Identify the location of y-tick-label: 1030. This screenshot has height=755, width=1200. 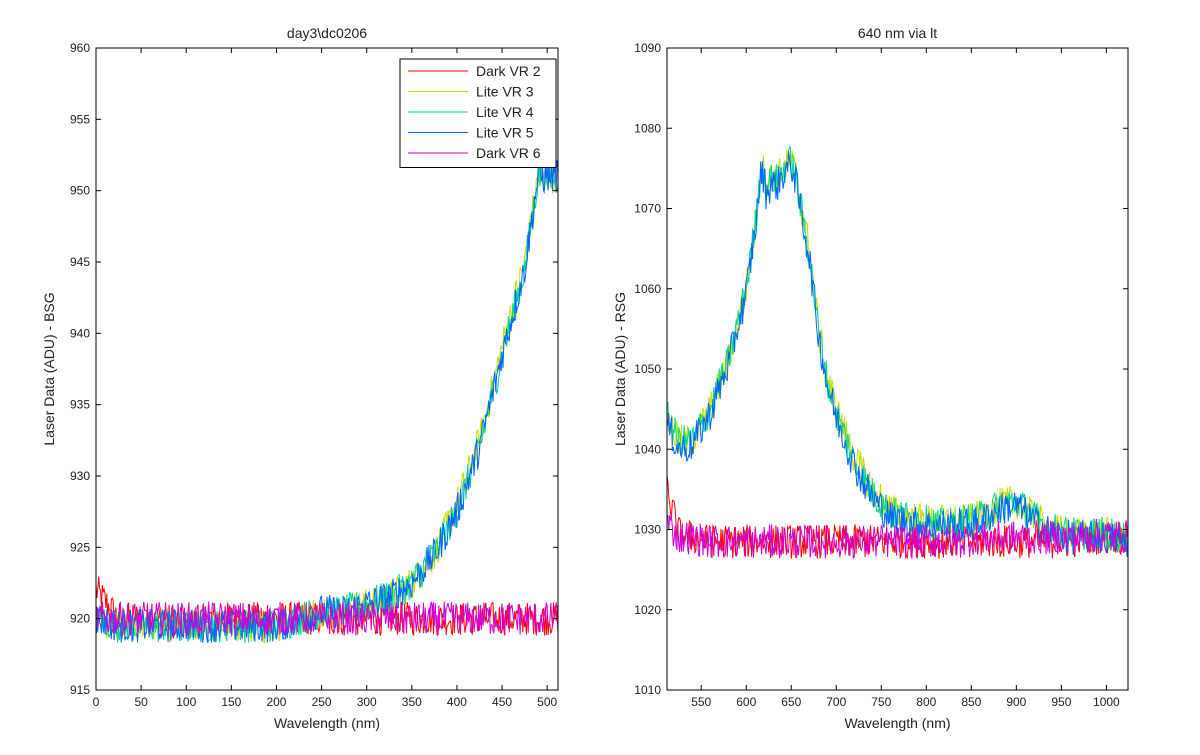
(647, 530).